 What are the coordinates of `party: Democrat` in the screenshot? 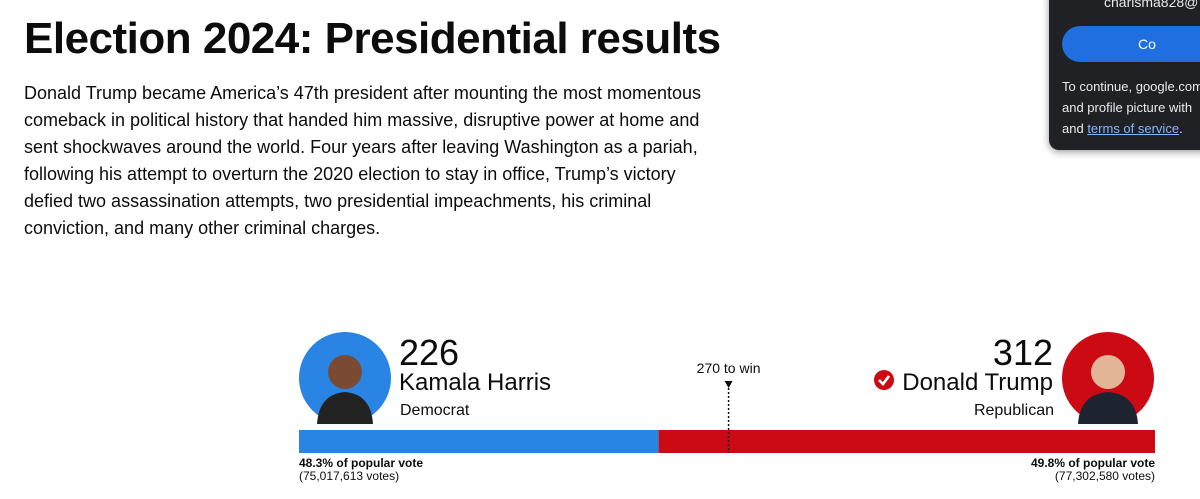 It's located at (435, 410).